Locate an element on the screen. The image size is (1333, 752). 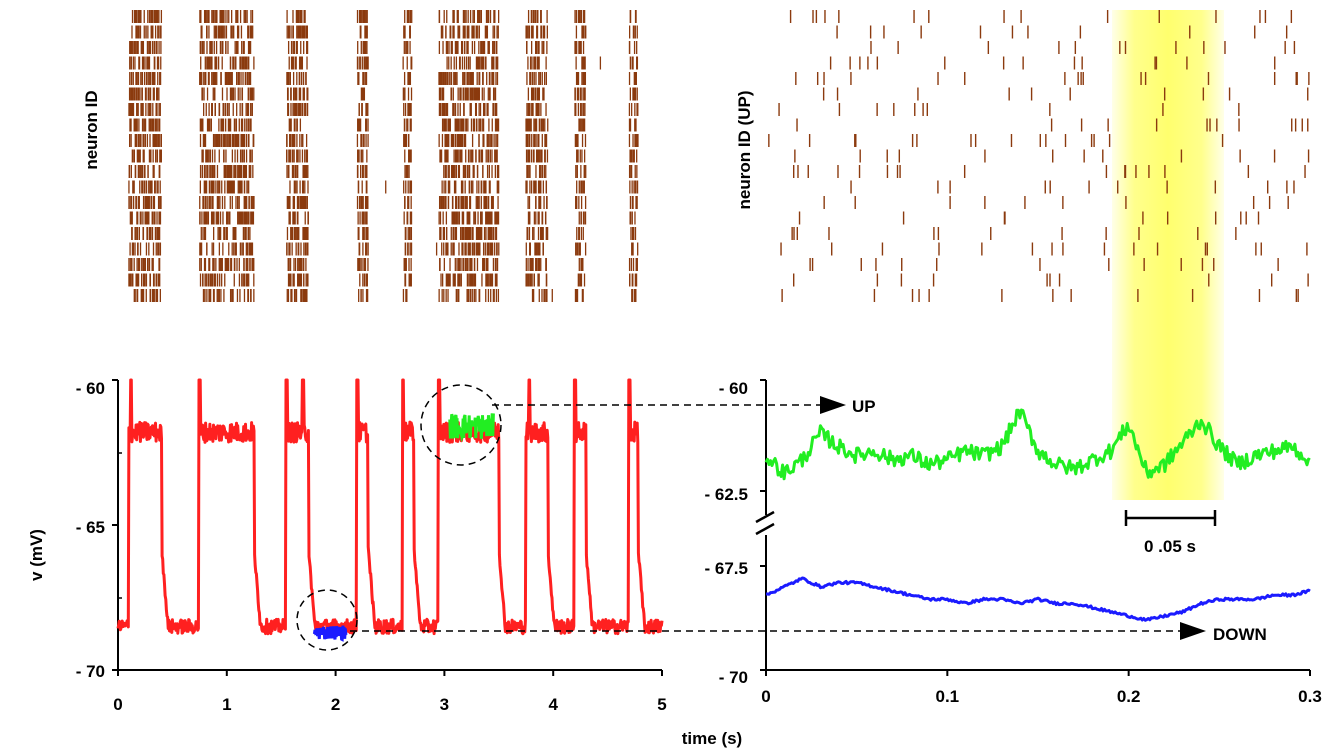
green-up-segment is located at coordinates (471, 428).